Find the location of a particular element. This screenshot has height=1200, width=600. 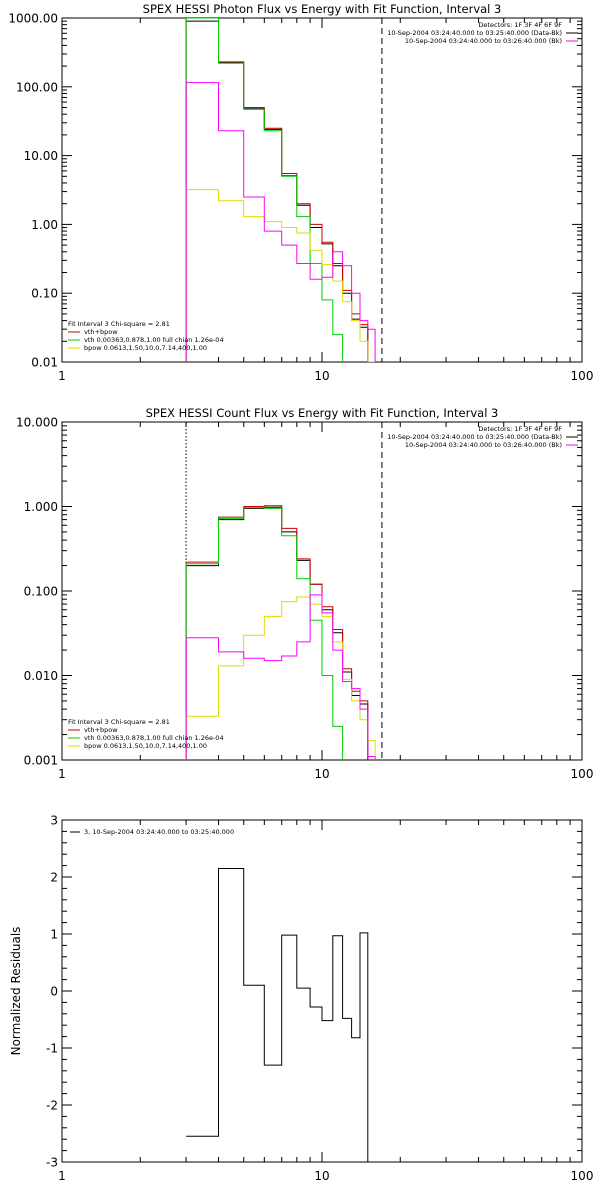

y-tick-label: -1 is located at coordinates (52, 1049).